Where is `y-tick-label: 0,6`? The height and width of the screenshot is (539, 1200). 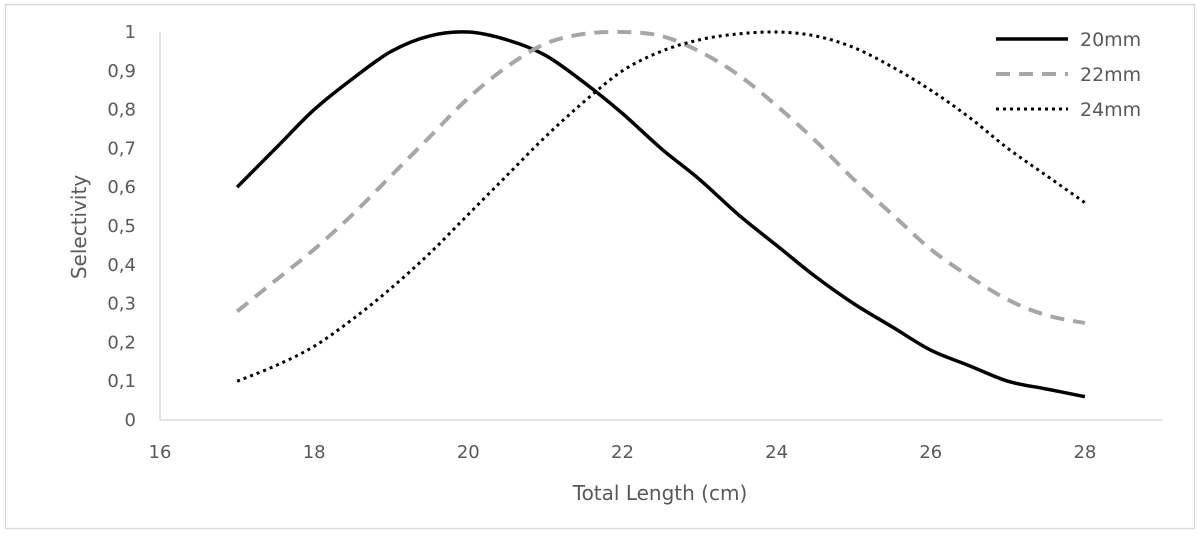
y-tick-label: 0,6 is located at coordinates (121, 187).